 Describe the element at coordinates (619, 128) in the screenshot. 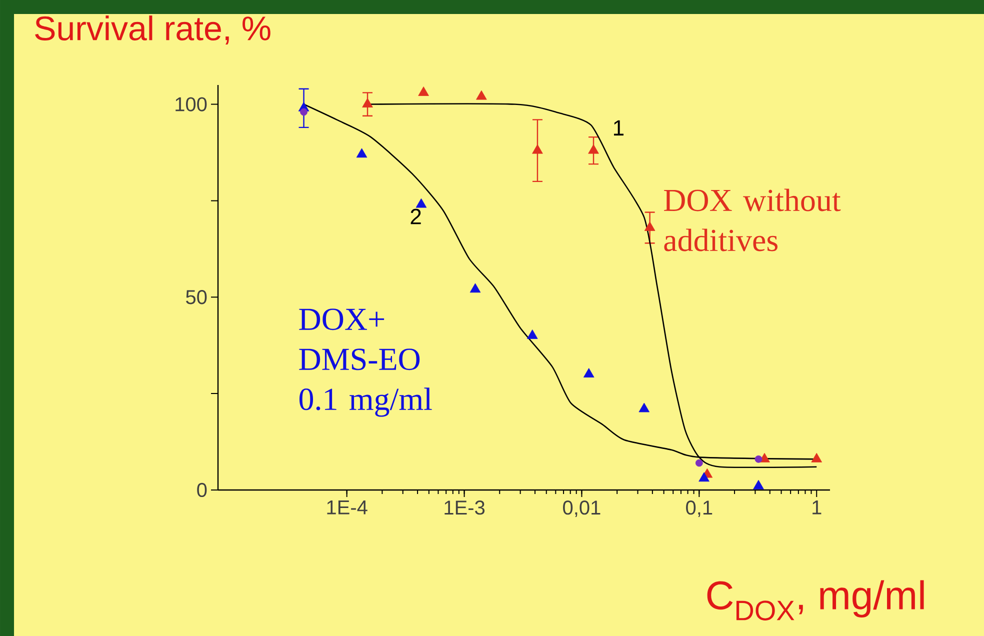

I see `annotation: 1` at that location.